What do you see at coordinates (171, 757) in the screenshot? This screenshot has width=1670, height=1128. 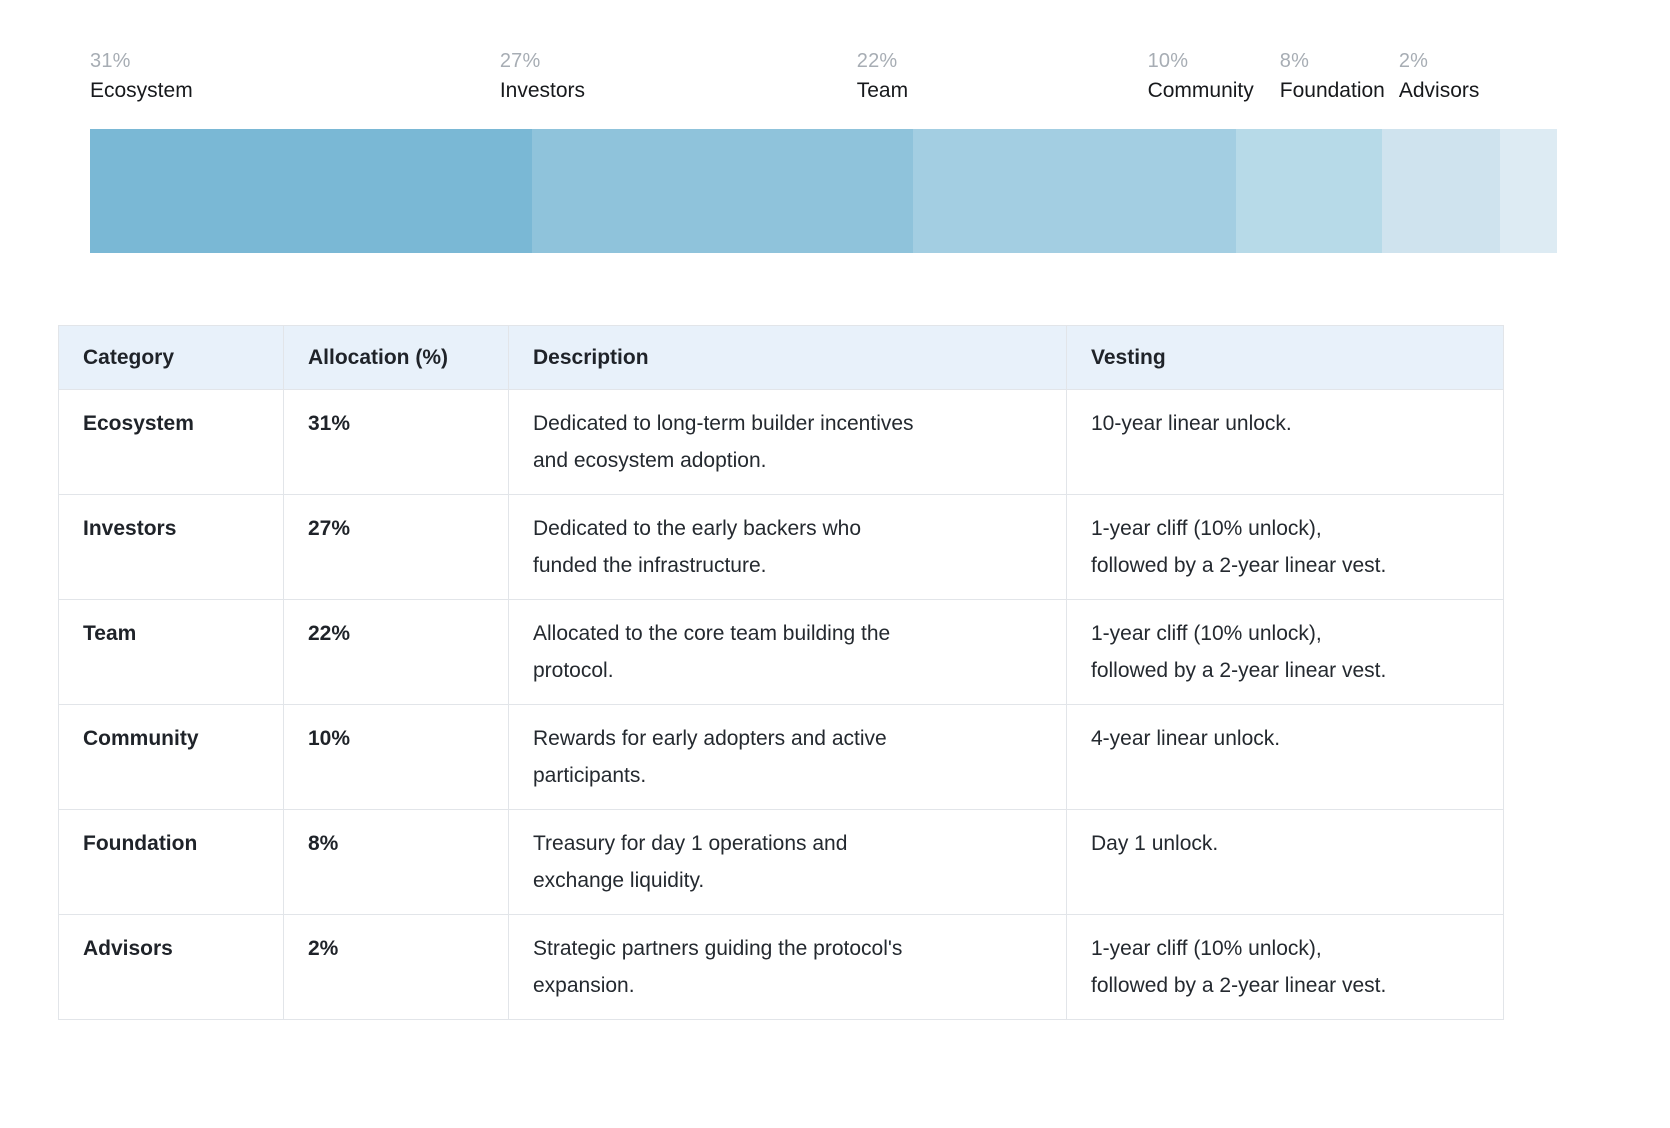 I see `community-category-cell: Community` at bounding box center [171, 757].